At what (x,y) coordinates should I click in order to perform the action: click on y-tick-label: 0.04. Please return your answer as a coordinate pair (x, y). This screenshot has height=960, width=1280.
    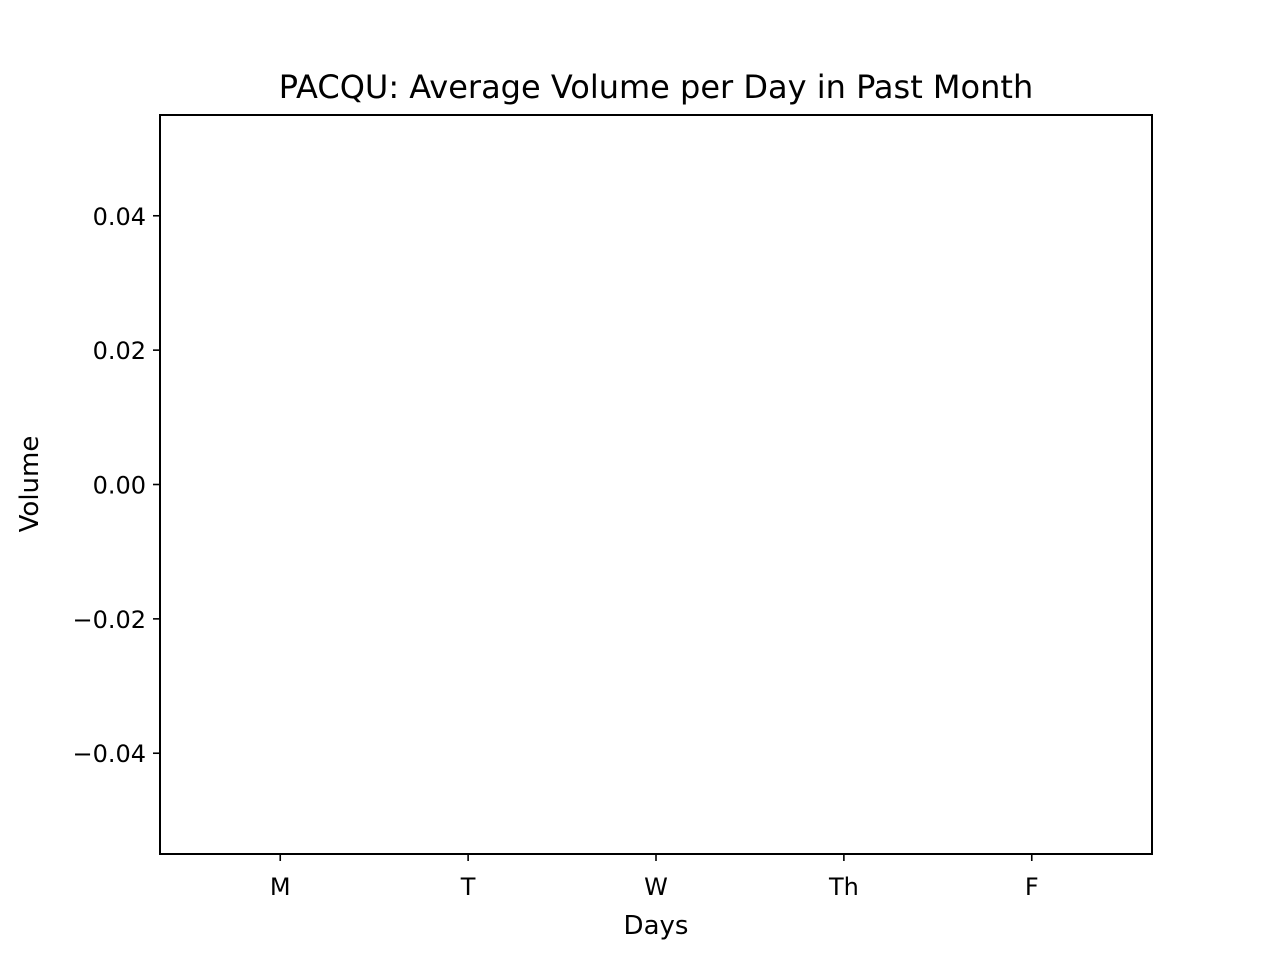
    Looking at the image, I should click on (119, 217).